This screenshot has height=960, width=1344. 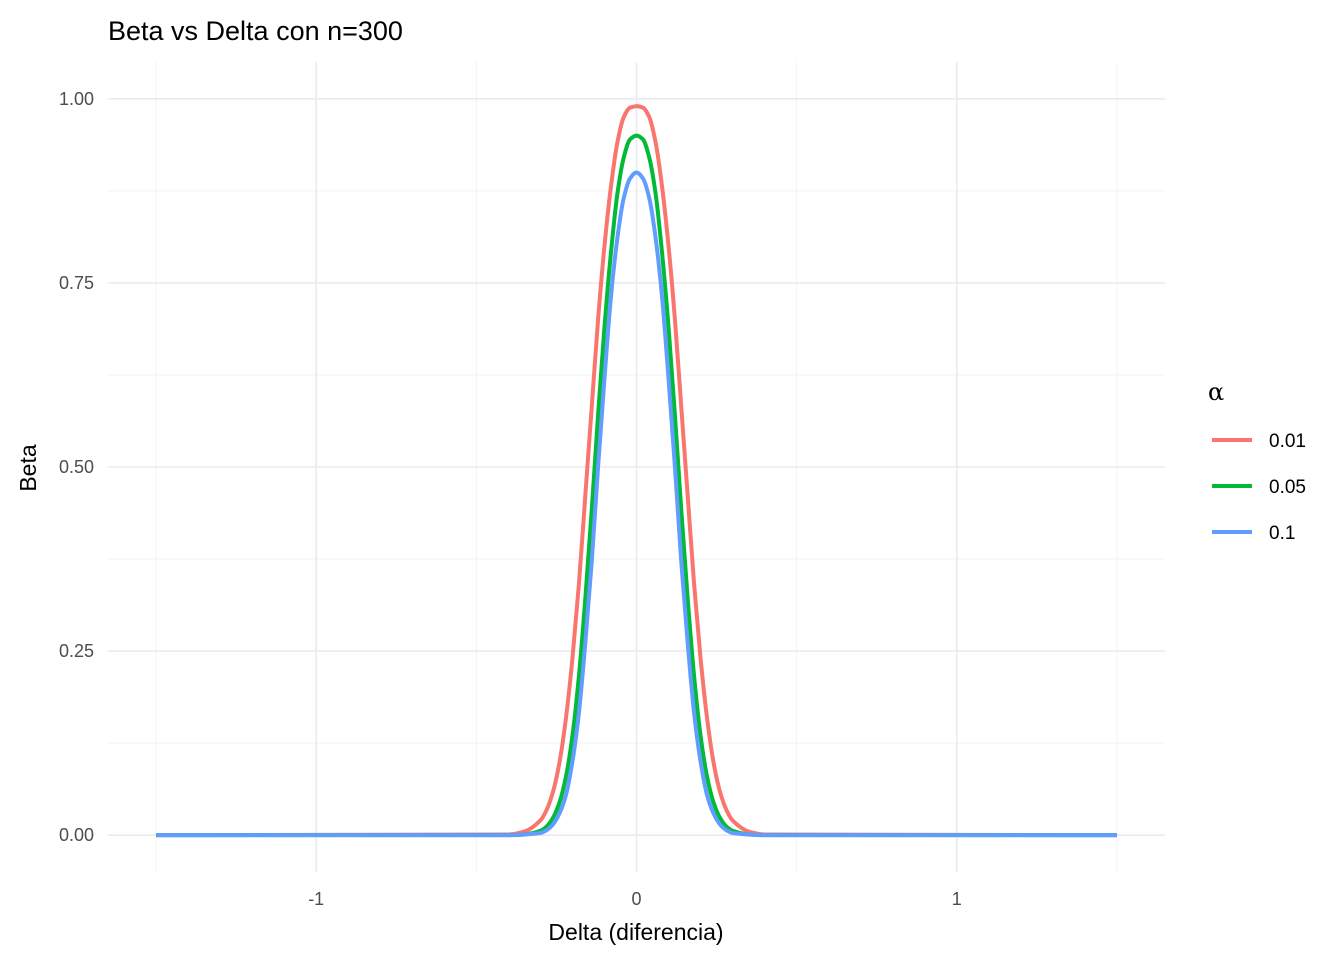 What do you see at coordinates (1287, 441) in the screenshot?
I see `legend-label-0.01: 0.01` at bounding box center [1287, 441].